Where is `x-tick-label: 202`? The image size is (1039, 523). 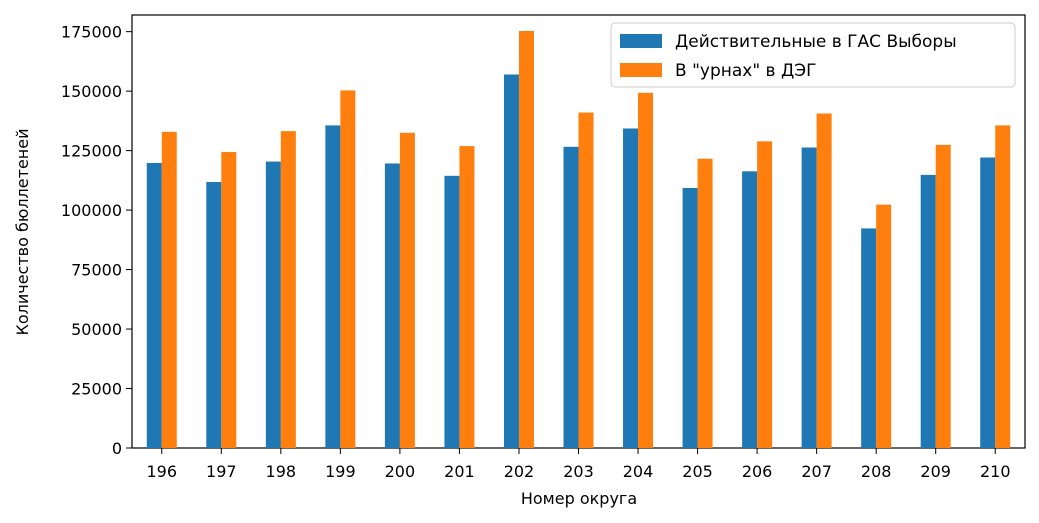 x-tick-label: 202 is located at coordinates (519, 471).